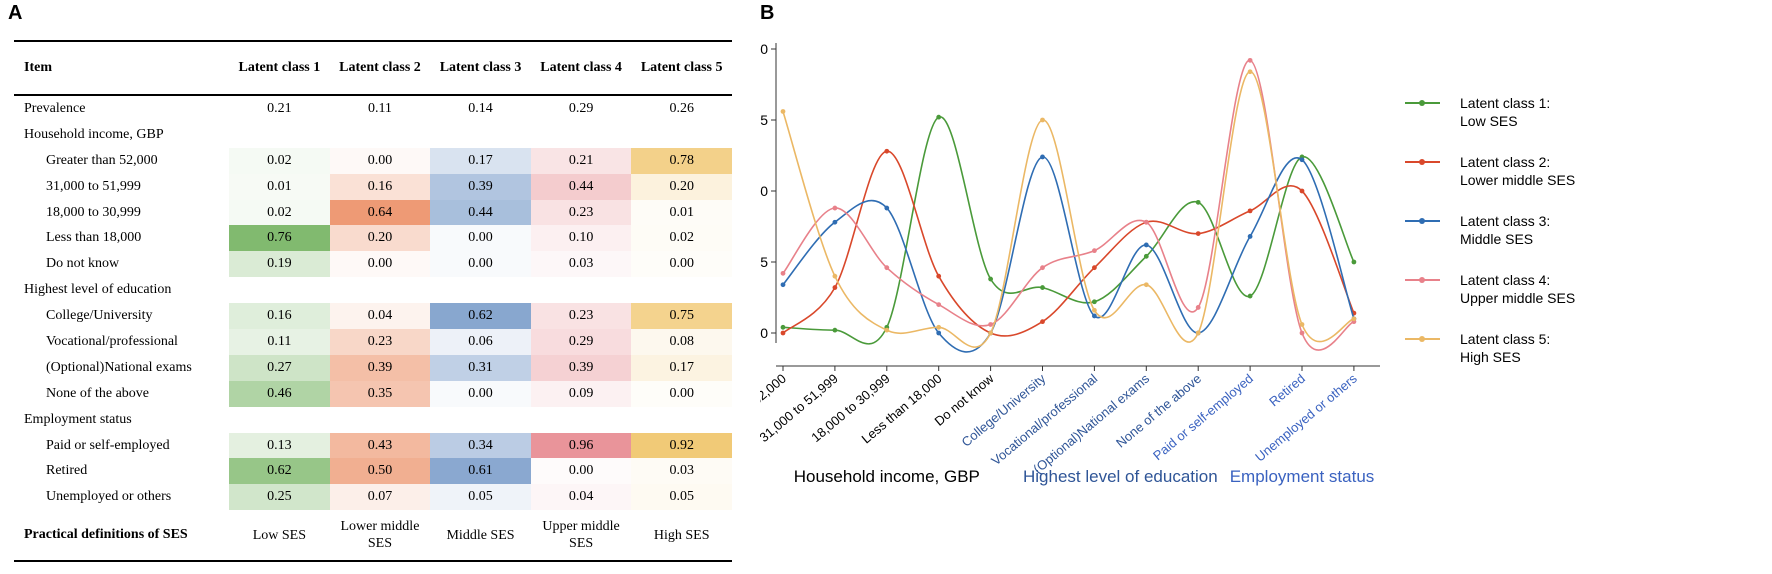  Describe the element at coordinates (764, 49) in the screenshot. I see `y-tick-label: 1.00` at that location.